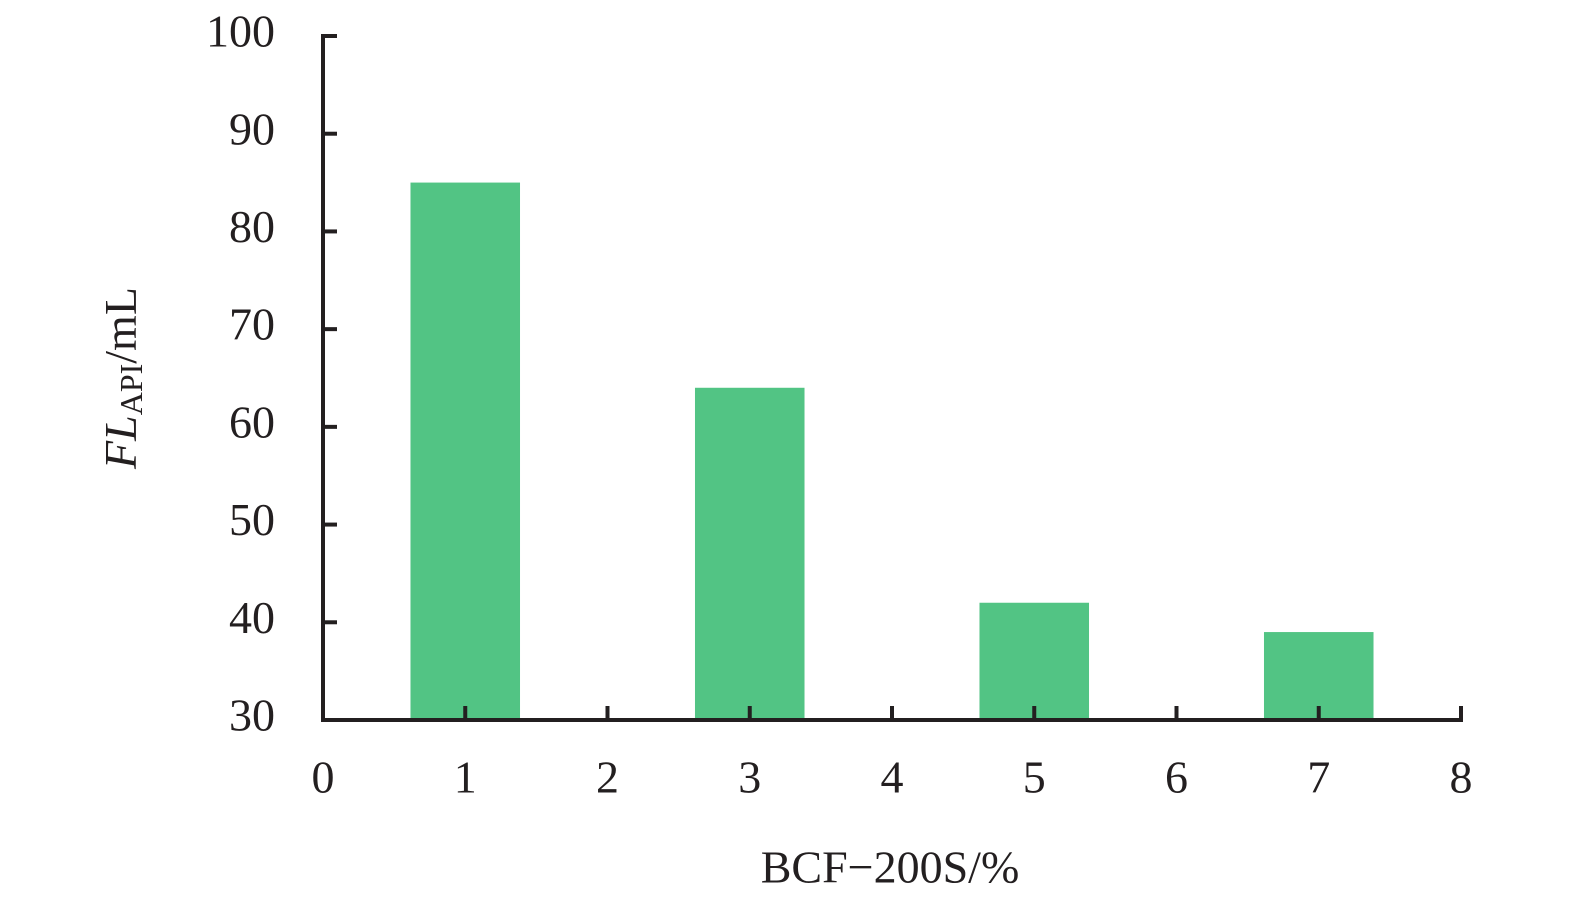 This screenshot has height=911, width=1575. I want to click on y-axis-label: FLAPI/mL, so click(122, 378).